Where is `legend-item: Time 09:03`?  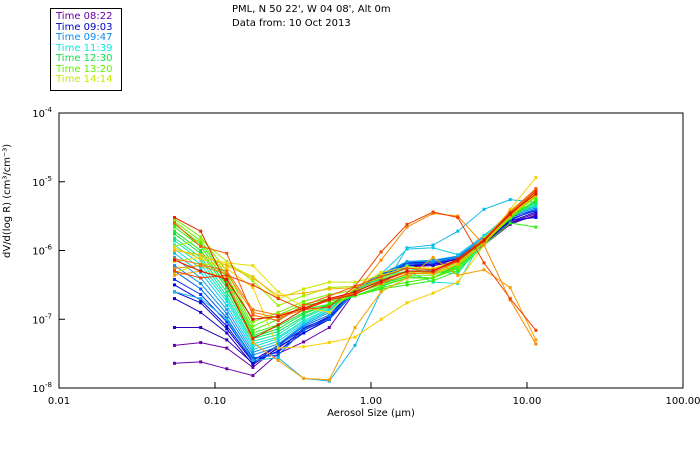 legend-item: Time 09:03 is located at coordinates (84, 27).